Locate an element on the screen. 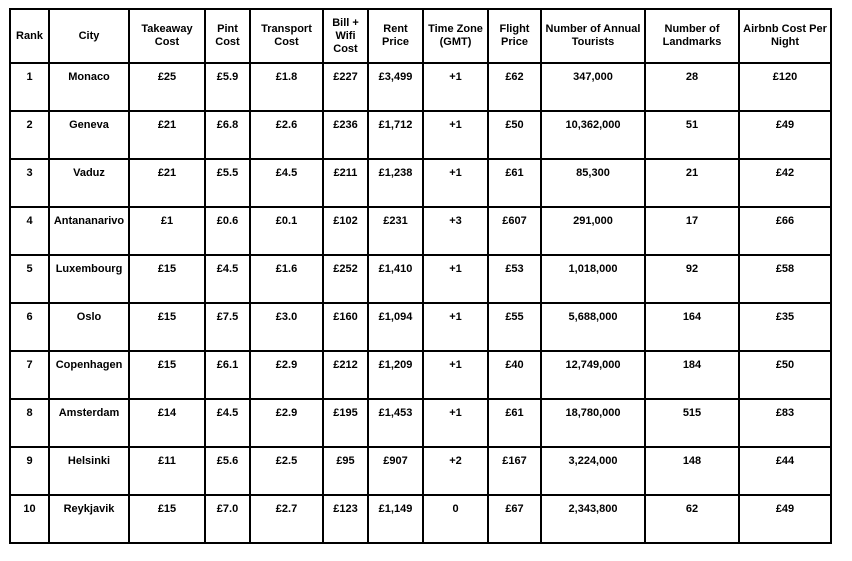  table-cell-city: Amsterdam is located at coordinates (89, 423).